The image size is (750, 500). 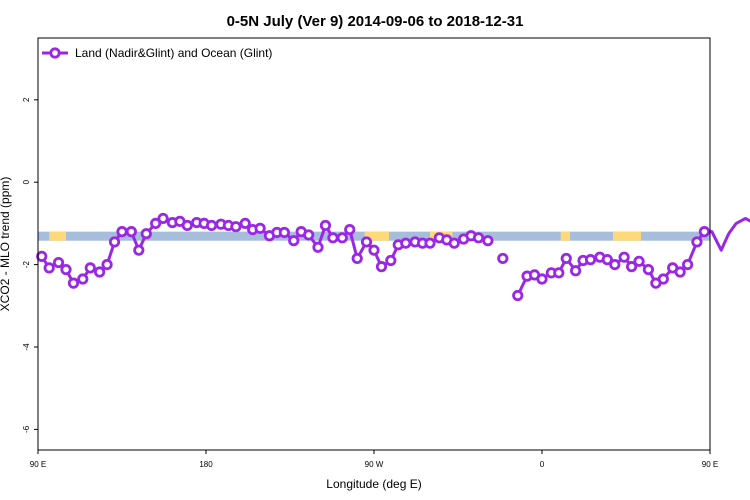 I want to click on legend: Land (Nadir&Glint) and Ocean (Glint), so click(x=157, y=53).